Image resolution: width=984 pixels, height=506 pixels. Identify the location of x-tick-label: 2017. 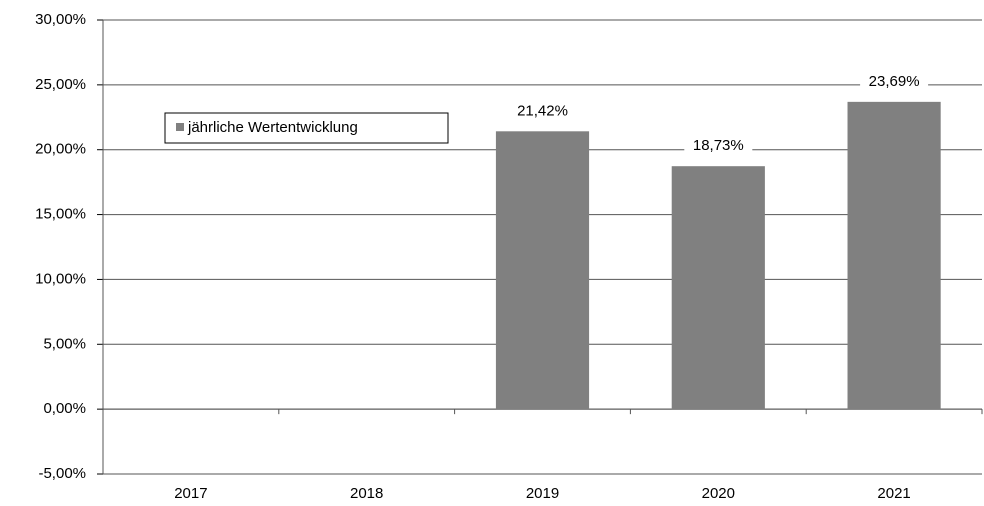
(190, 493).